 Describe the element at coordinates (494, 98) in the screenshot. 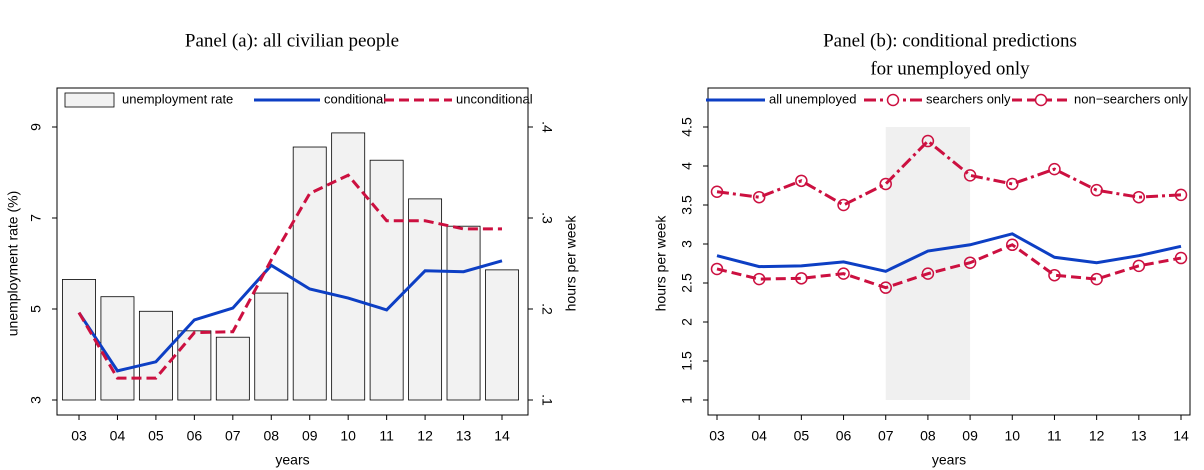

I see `legend-label: unconditional` at that location.